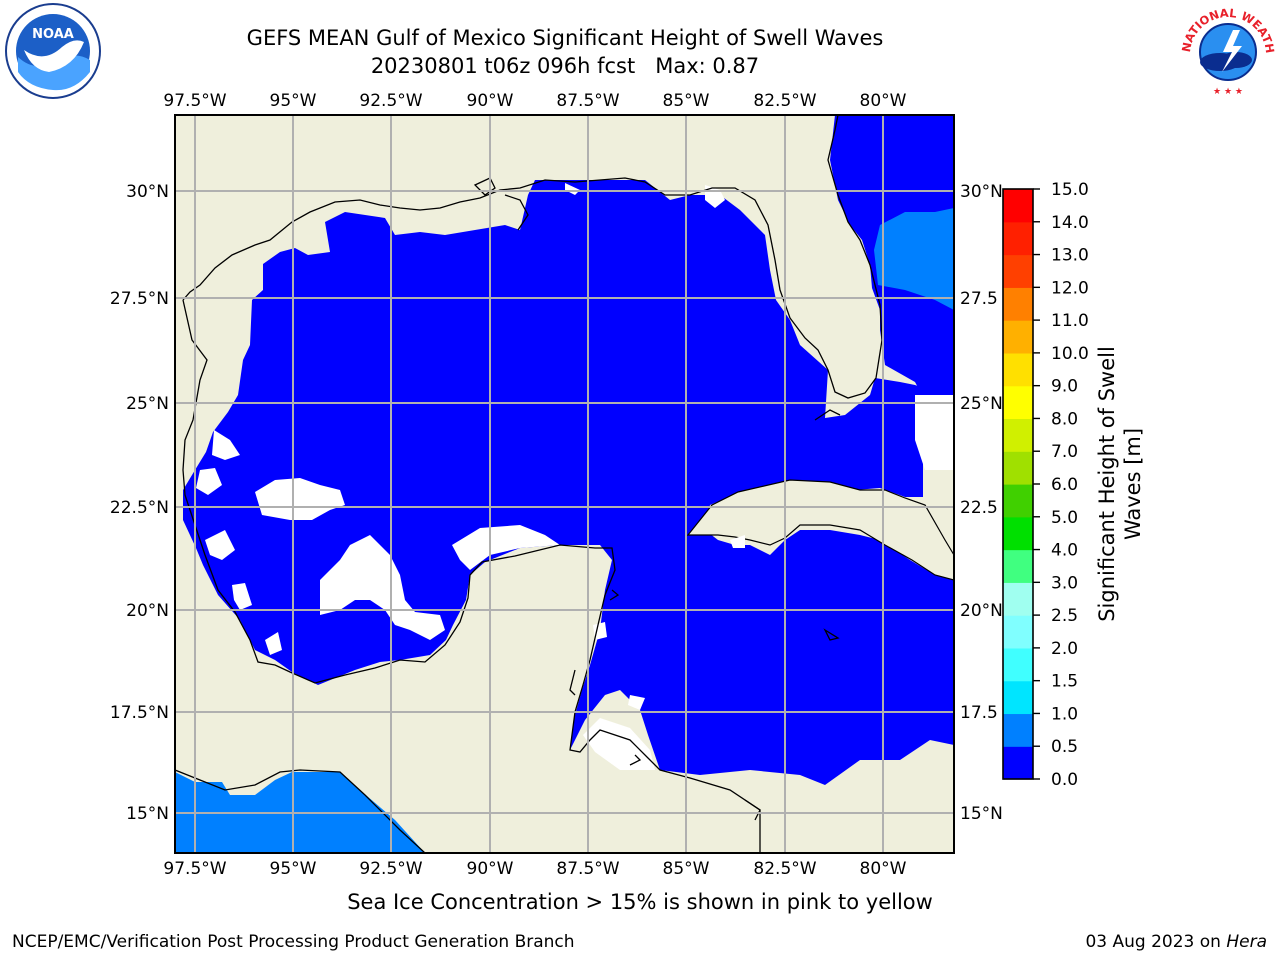 Image resolution: width=1280 pixels, height=960 pixels. What do you see at coordinates (53, 34) in the screenshot?
I see `noaa-logo-text: NOAA` at bounding box center [53, 34].